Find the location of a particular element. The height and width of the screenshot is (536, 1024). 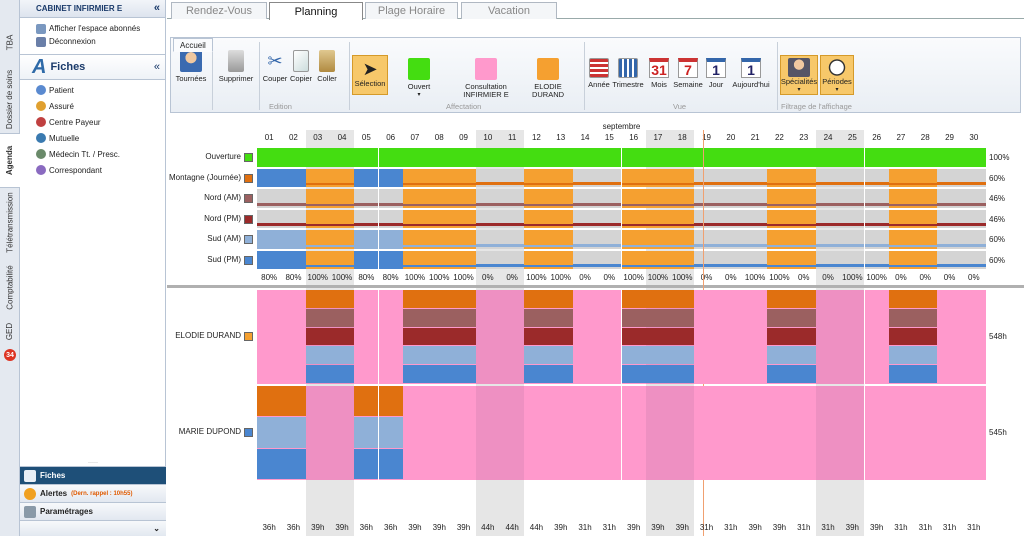

fiche-item-3: Mutuelle is located at coordinates (92, 138).